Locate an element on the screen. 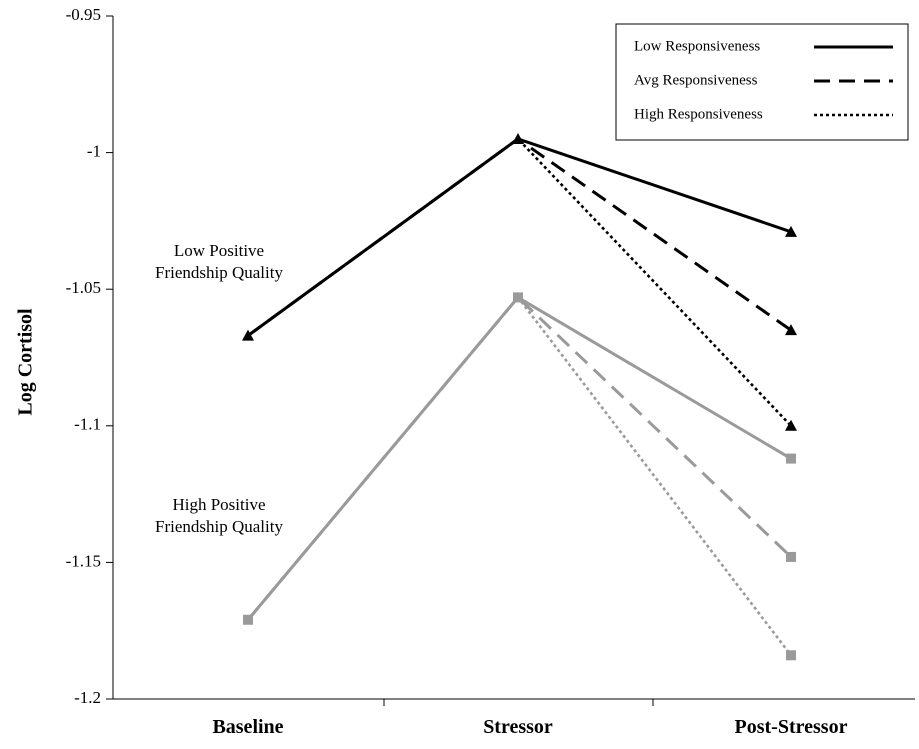  y-tick-label: -1.1 is located at coordinates (87, 424).